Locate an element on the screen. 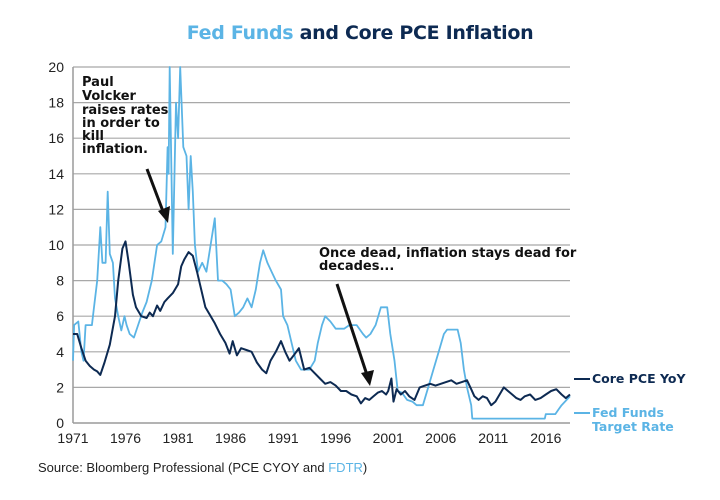 The image size is (720, 500). annotation-volcker-line-6: inflation. is located at coordinates (115, 149).